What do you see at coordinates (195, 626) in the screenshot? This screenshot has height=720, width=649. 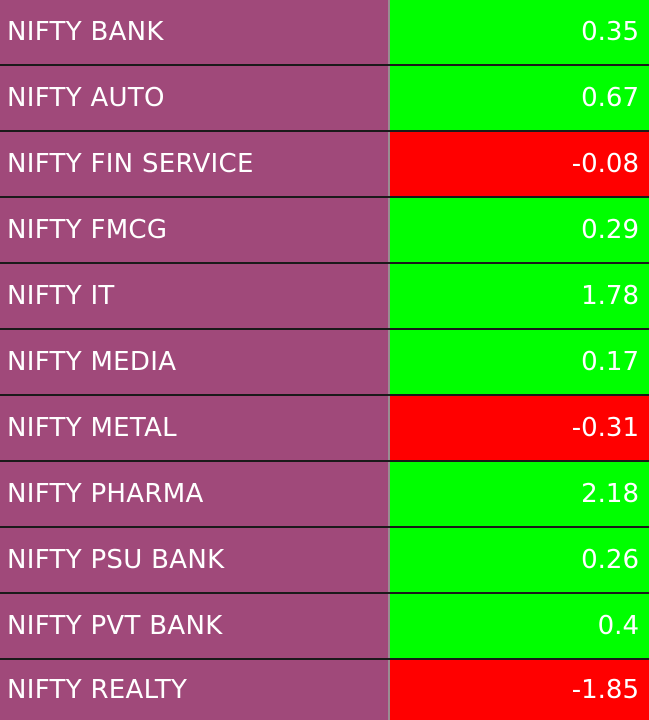 I see `index-name: NIFTY PVT BANK` at bounding box center [195, 626].